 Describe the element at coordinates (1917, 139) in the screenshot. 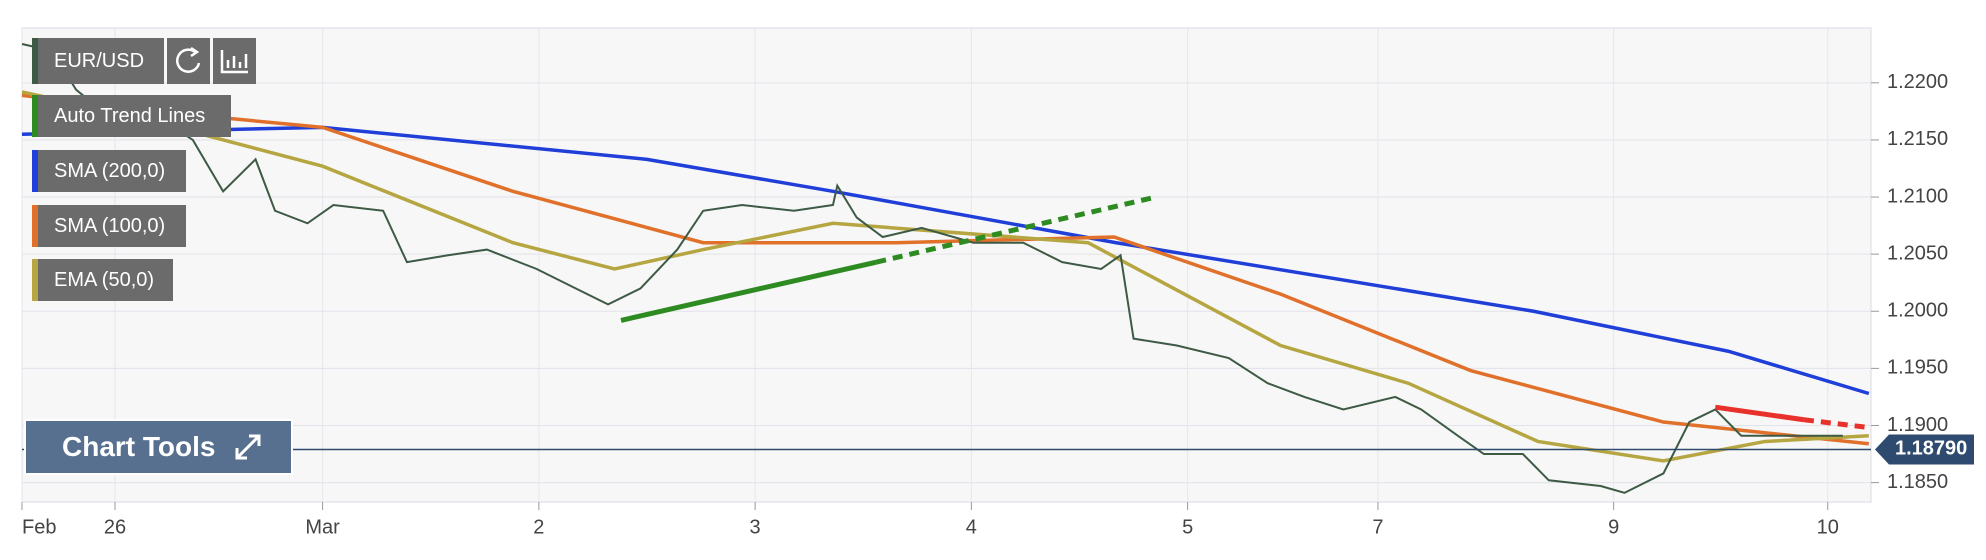

I see `y-tick-label: 1.2150` at that location.